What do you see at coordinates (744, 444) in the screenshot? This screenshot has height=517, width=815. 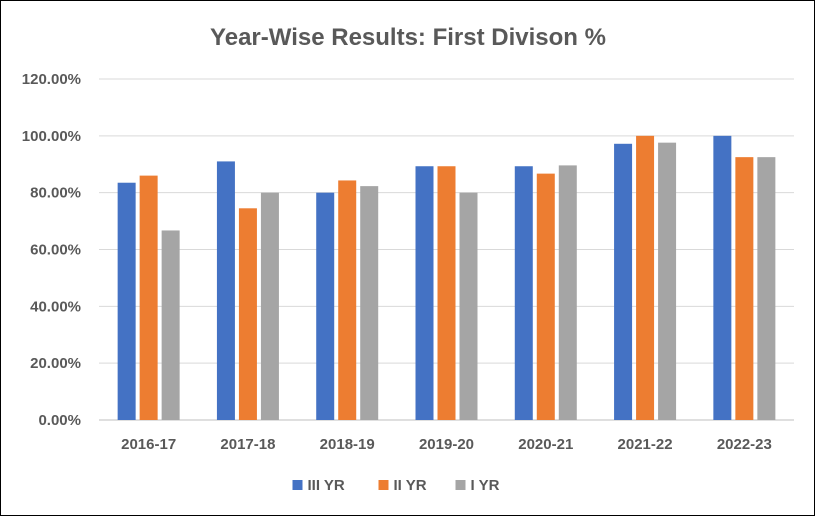 I see `x-tick-label: 2022-23` at bounding box center [744, 444].